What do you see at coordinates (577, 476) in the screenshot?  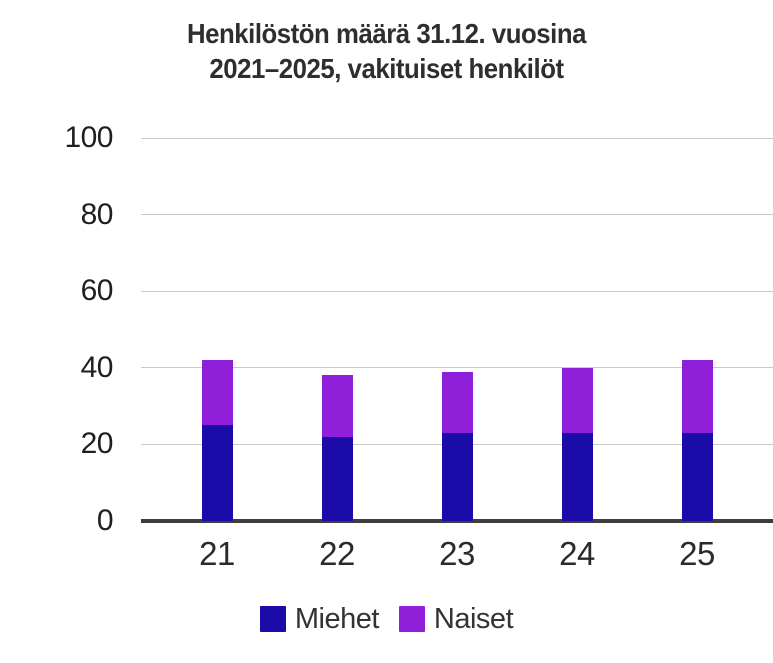 I see `bar-24-miehet-segment` at bounding box center [577, 476].